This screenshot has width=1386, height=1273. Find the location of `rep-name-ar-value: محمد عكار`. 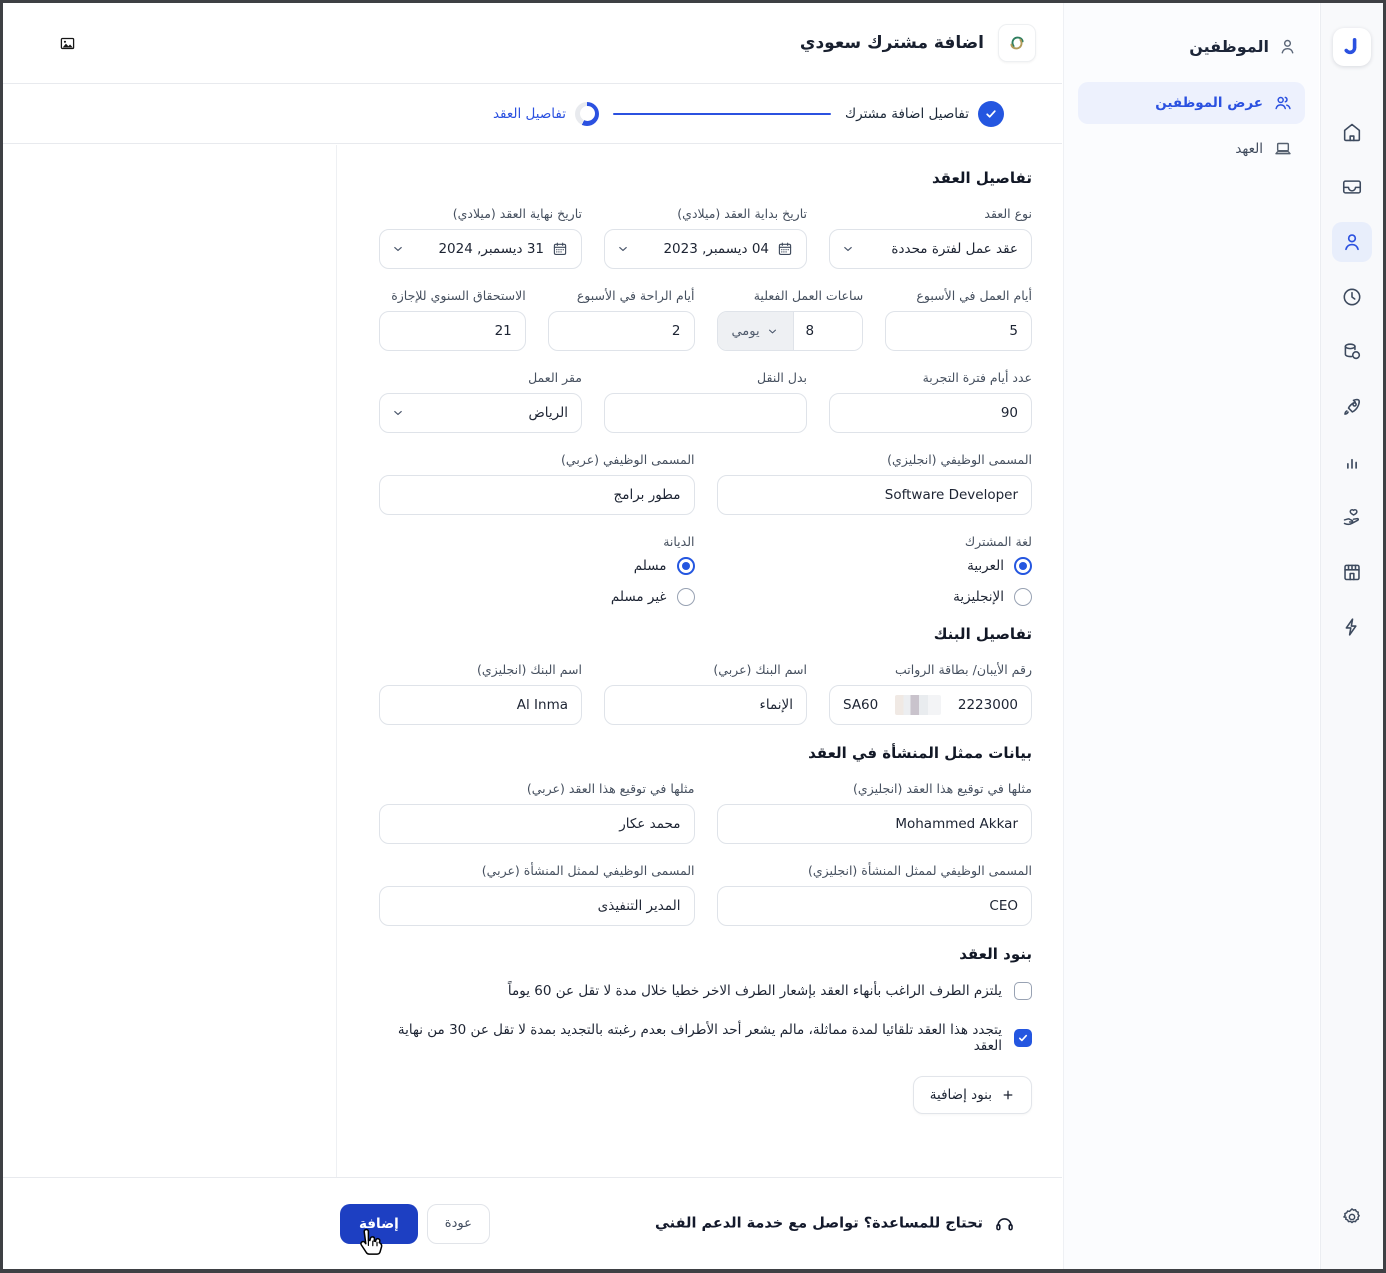

rep-name-ar-value: محمد عكار is located at coordinates (650, 824).